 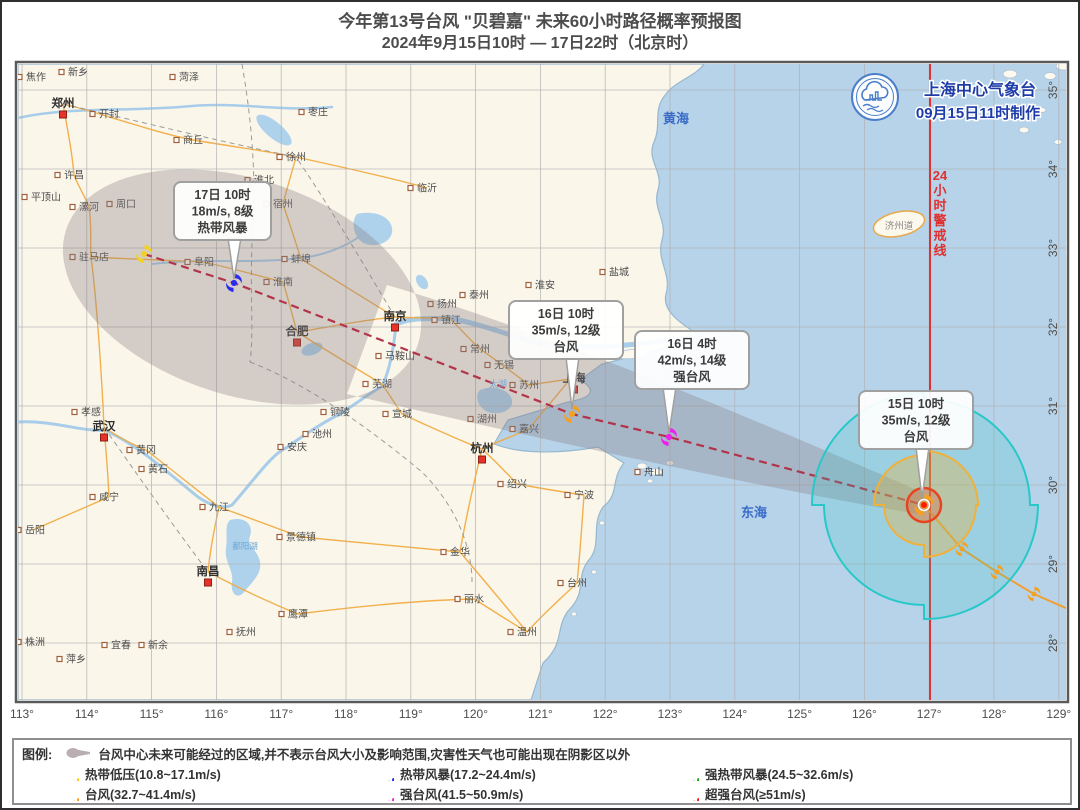 What do you see at coordinates (222, 194) in the screenshot?
I see `callout-line: 17日 10时` at bounding box center [222, 194].